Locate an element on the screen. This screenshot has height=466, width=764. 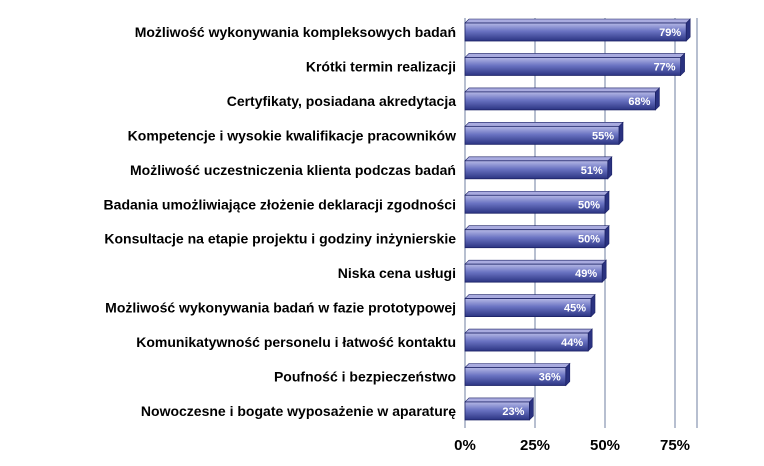
bar-group: 77% is located at coordinates (575, 64).